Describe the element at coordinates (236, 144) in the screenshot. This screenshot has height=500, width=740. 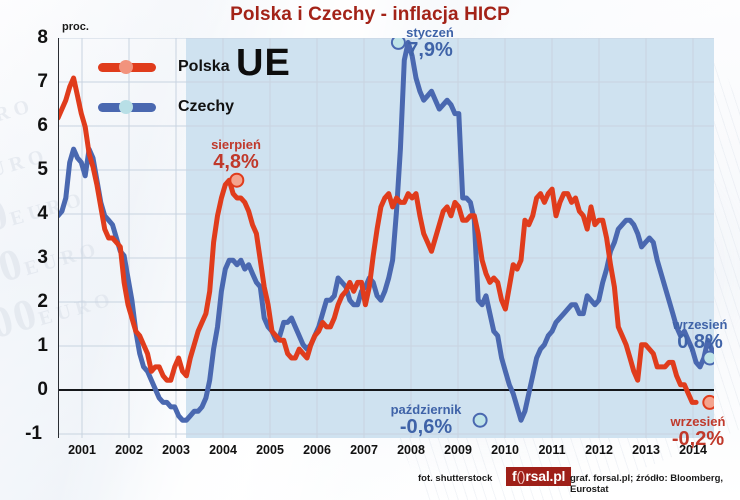
I see `annotation-month: sierpień` at that location.